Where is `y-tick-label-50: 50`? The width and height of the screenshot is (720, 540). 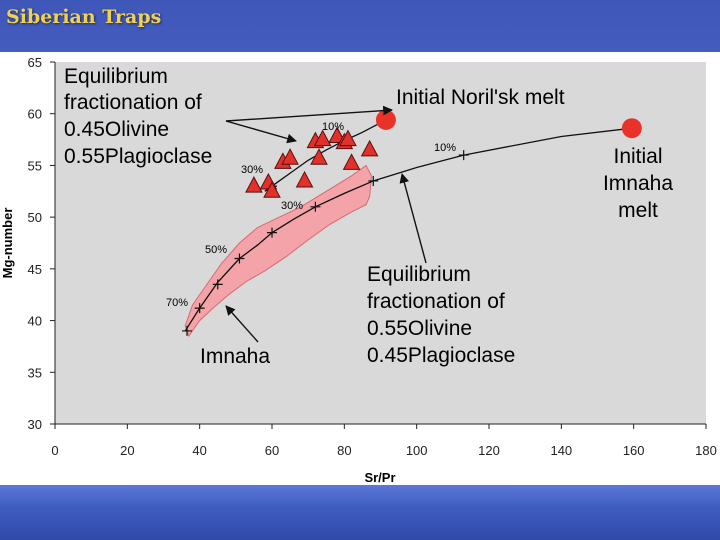 y-tick-label-50: 50 is located at coordinates (35, 217).